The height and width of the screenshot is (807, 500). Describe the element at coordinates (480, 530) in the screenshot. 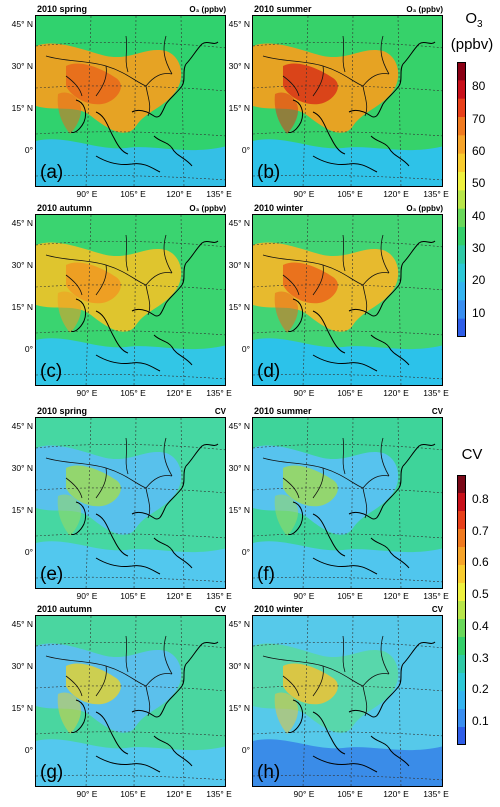

I see `colorbar-tick-label: 0.7` at that location.